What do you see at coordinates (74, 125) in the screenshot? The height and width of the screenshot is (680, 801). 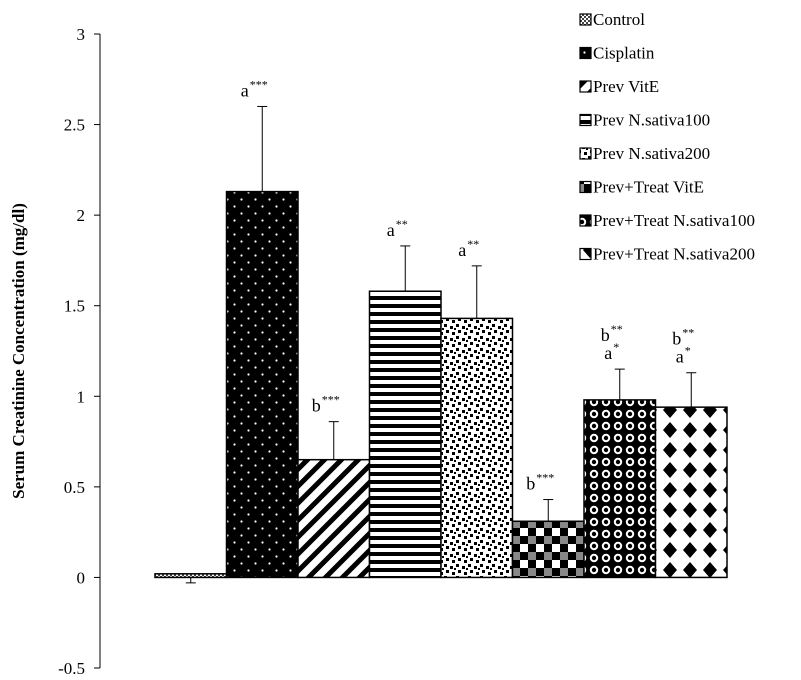 I see `y-tick-label: 2.5` at bounding box center [74, 125].